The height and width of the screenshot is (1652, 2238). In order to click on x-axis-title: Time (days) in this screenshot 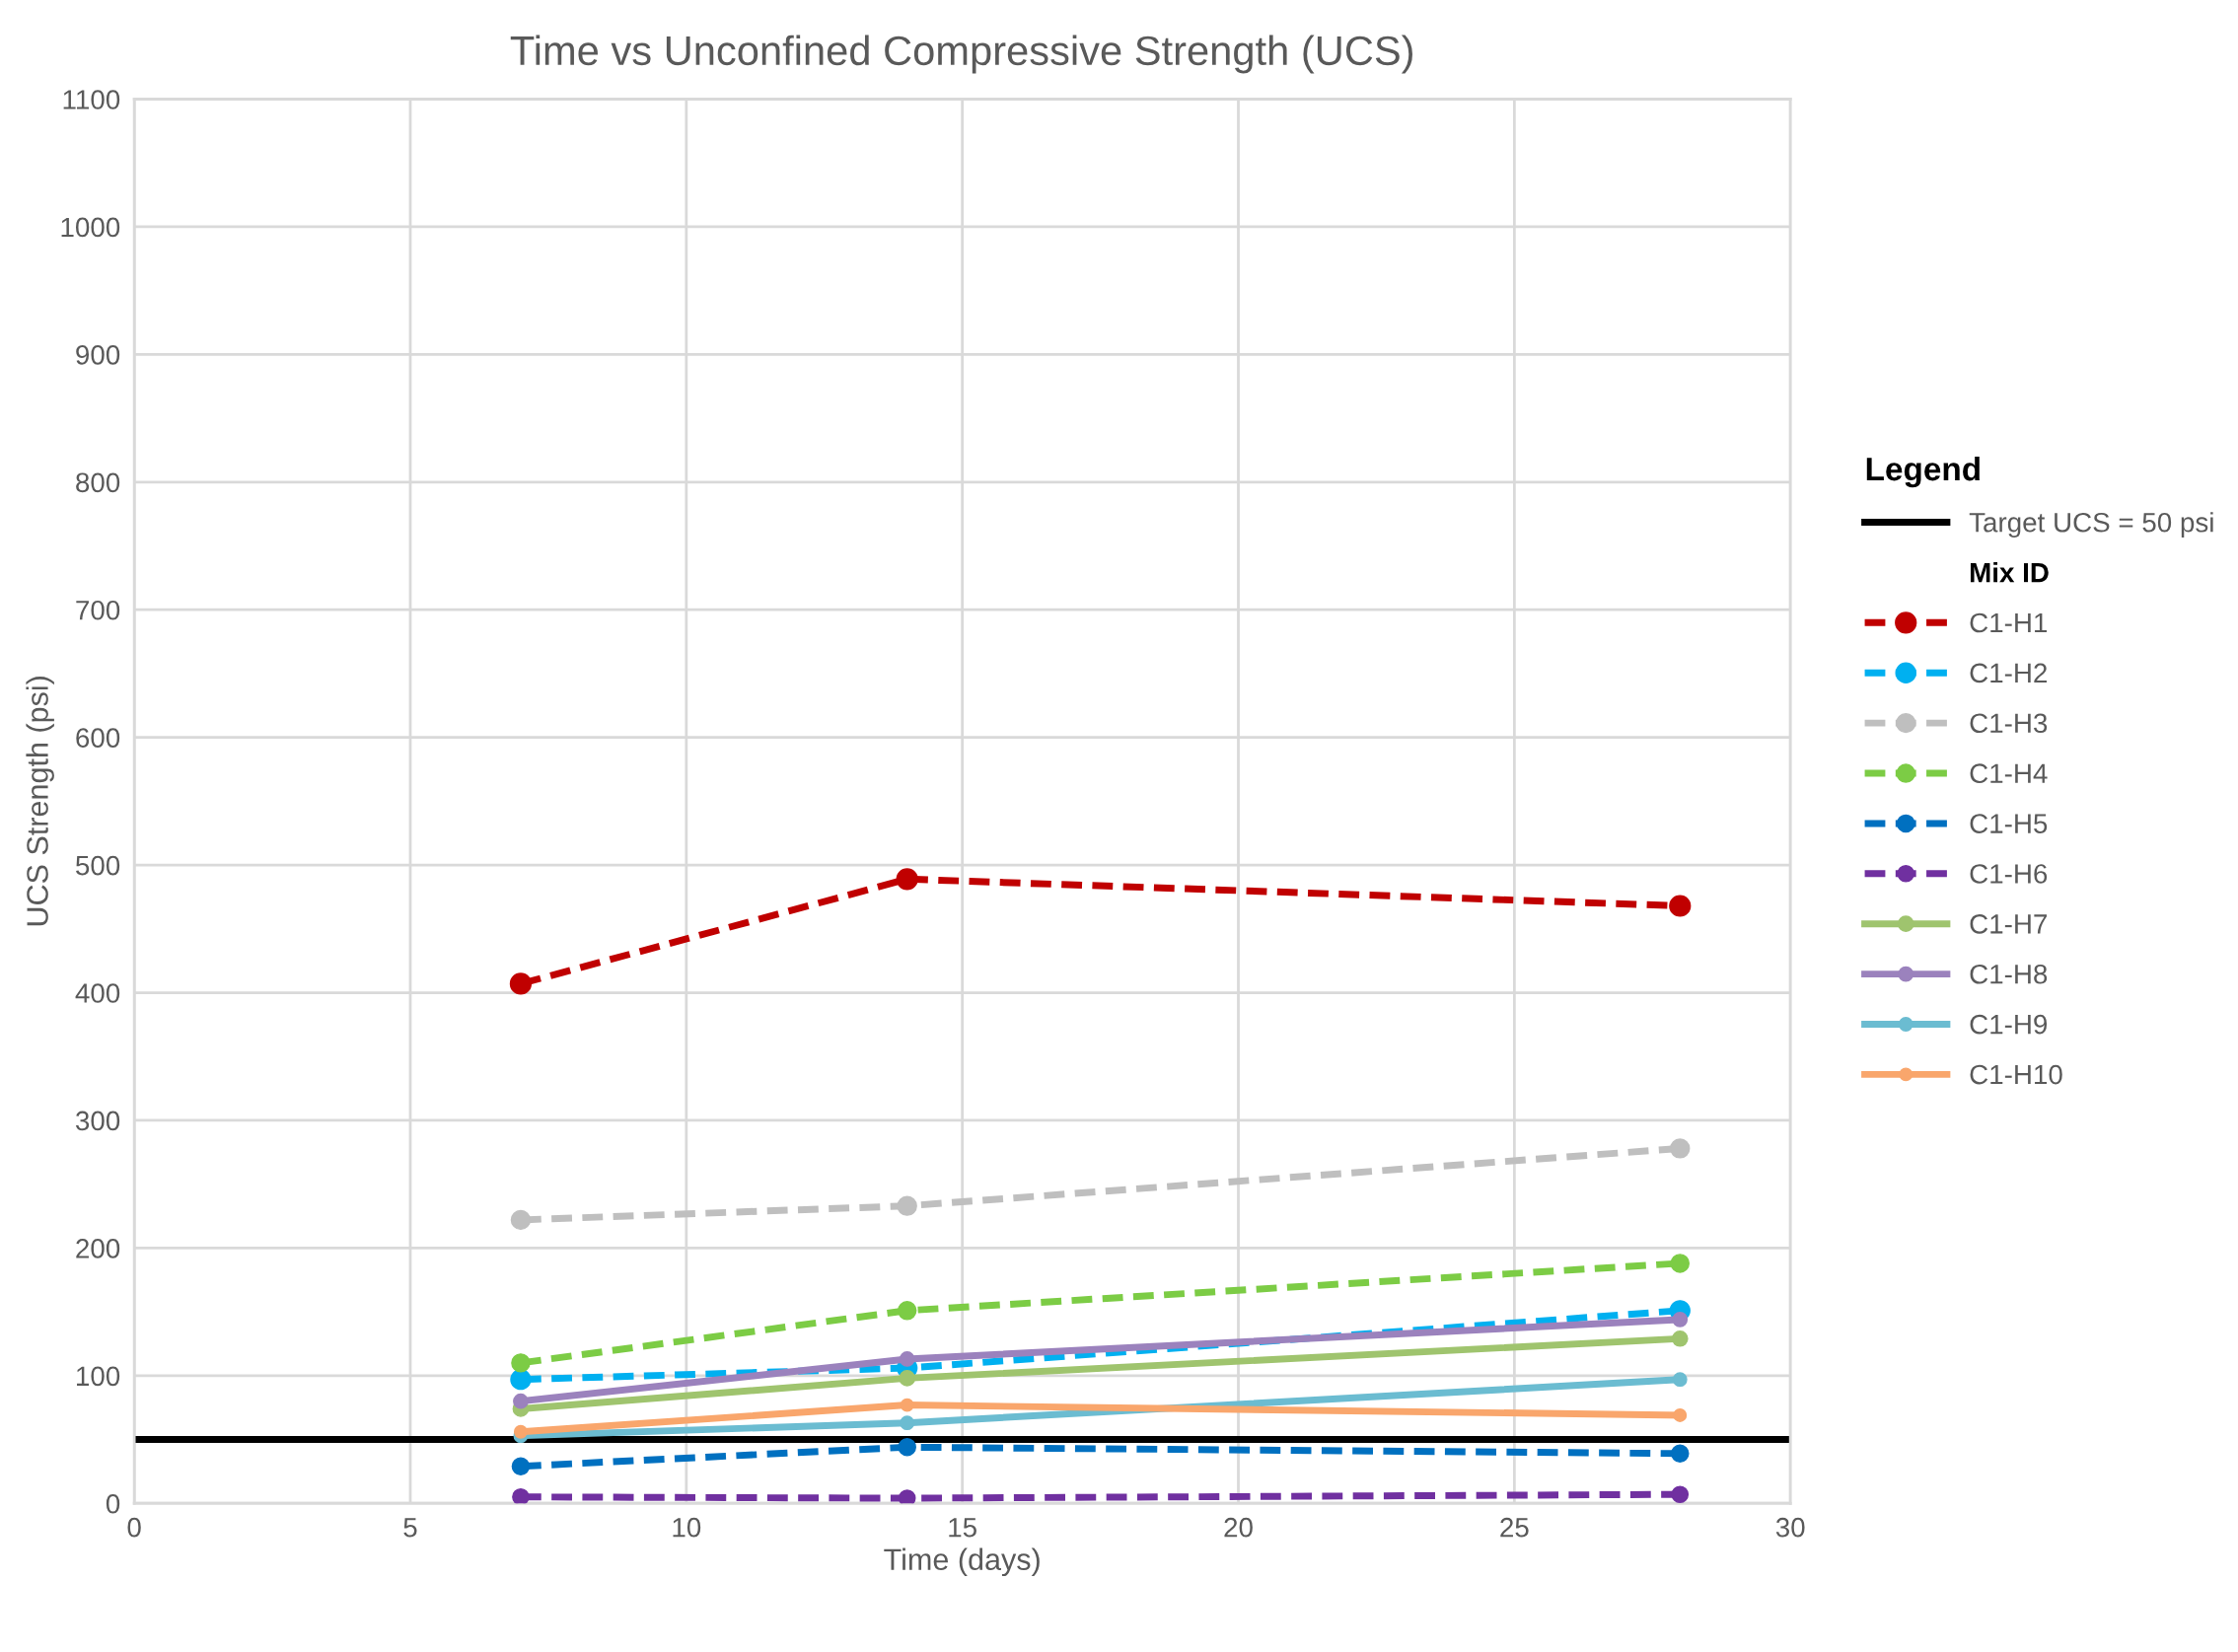, I will do `click(962, 1562)`.